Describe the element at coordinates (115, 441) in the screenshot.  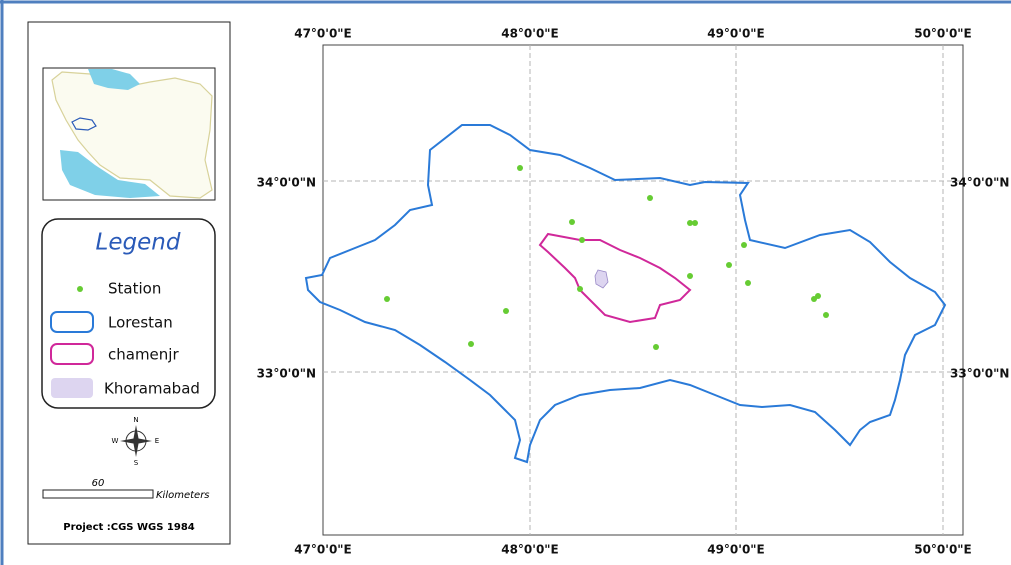
I see `compass-w: W` at that location.